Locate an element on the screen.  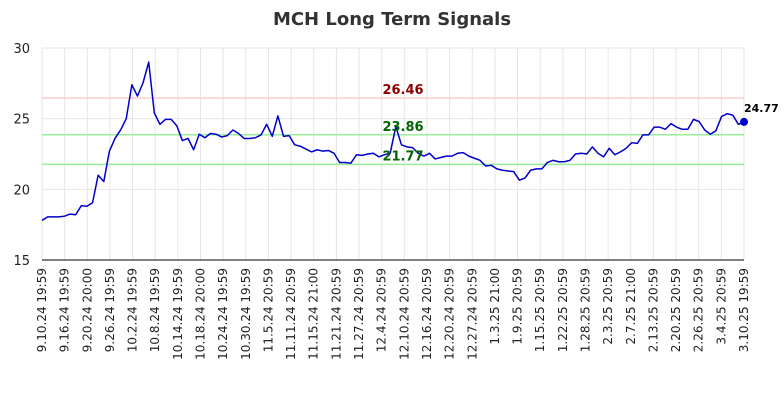
last-point-group: 24.77 is located at coordinates (759, 114).